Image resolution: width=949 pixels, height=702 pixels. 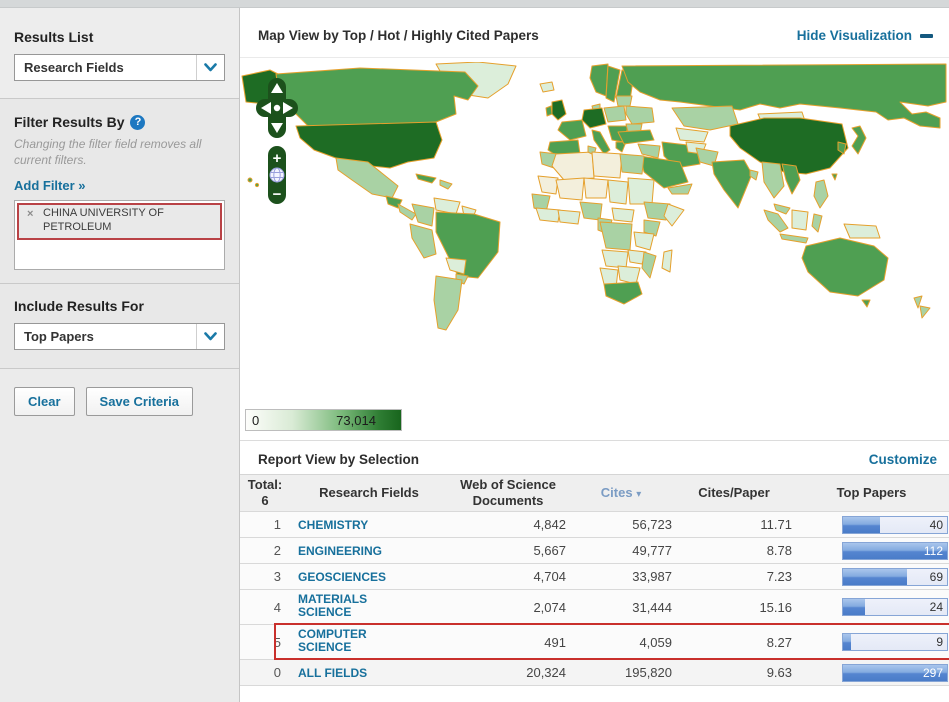 What do you see at coordinates (407, 212) in the screenshot?
I see `country-panama` at bounding box center [407, 212].